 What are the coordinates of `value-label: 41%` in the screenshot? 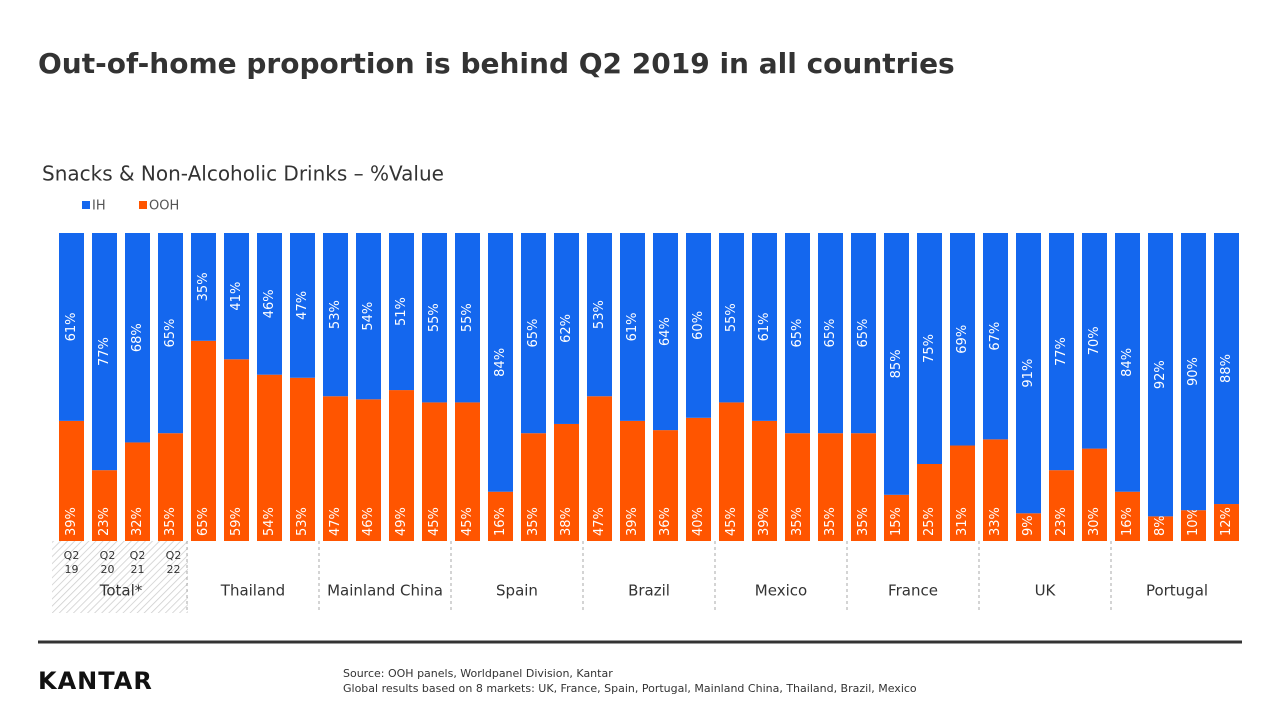 It's located at (236, 296).